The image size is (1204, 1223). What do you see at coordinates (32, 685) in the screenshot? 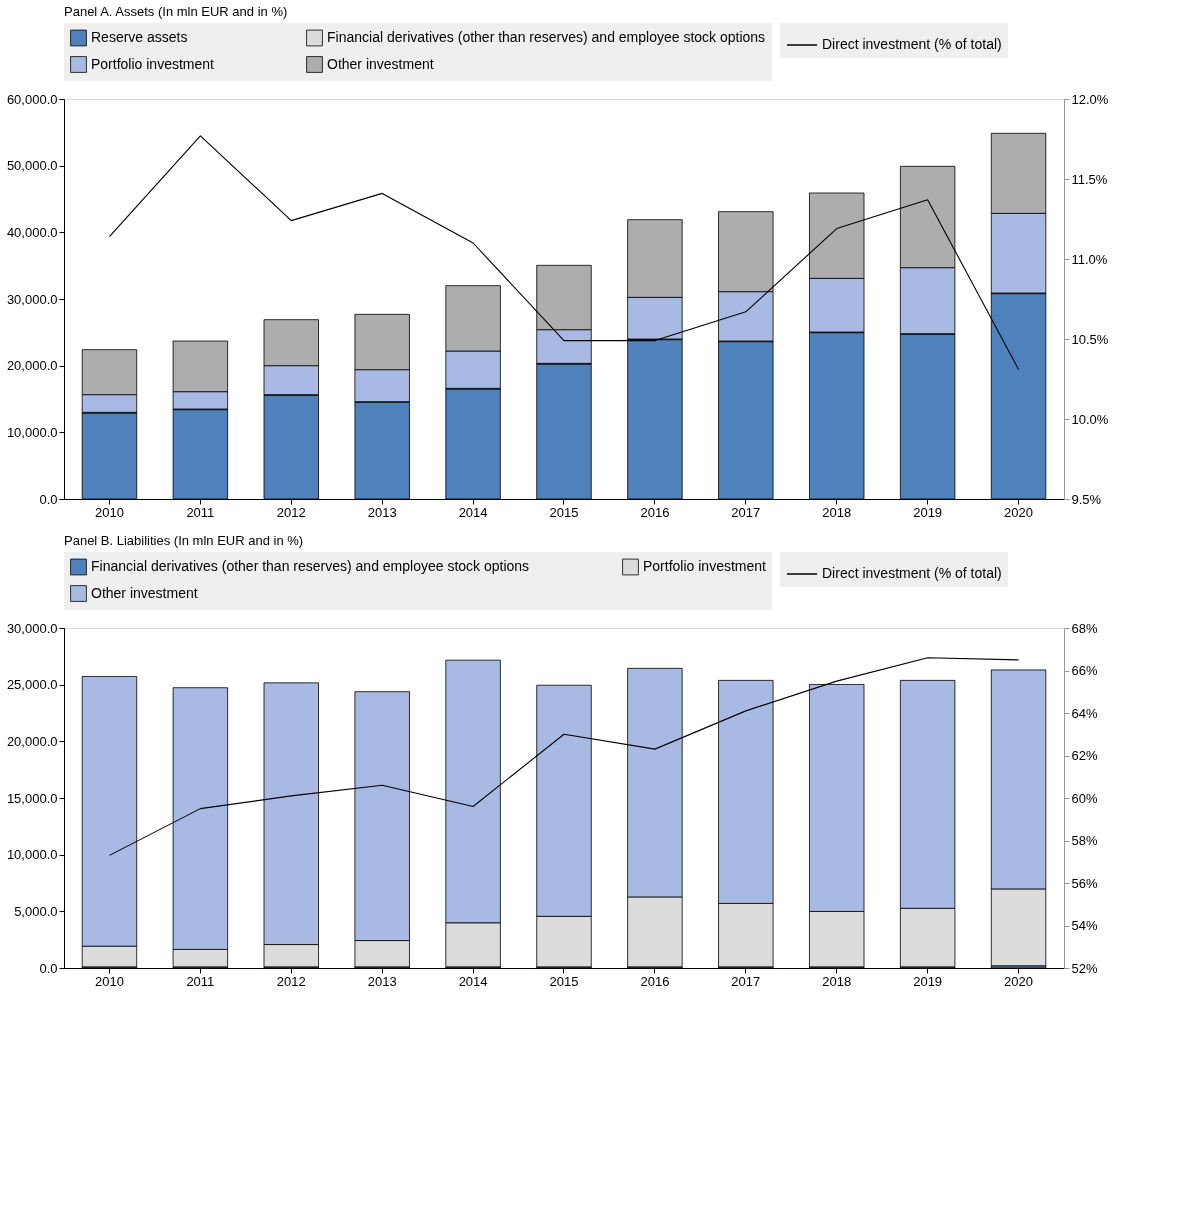
I see `y-tick-label: 25,000.0` at bounding box center [32, 685].